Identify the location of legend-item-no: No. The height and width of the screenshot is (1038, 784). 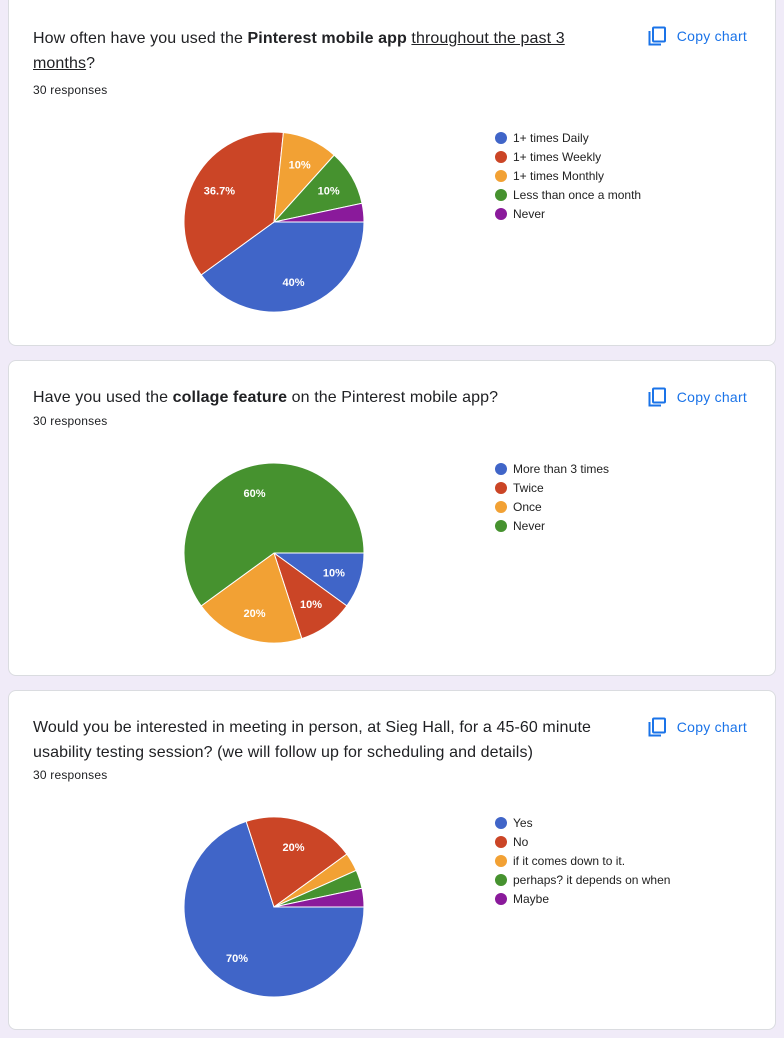
(582, 841).